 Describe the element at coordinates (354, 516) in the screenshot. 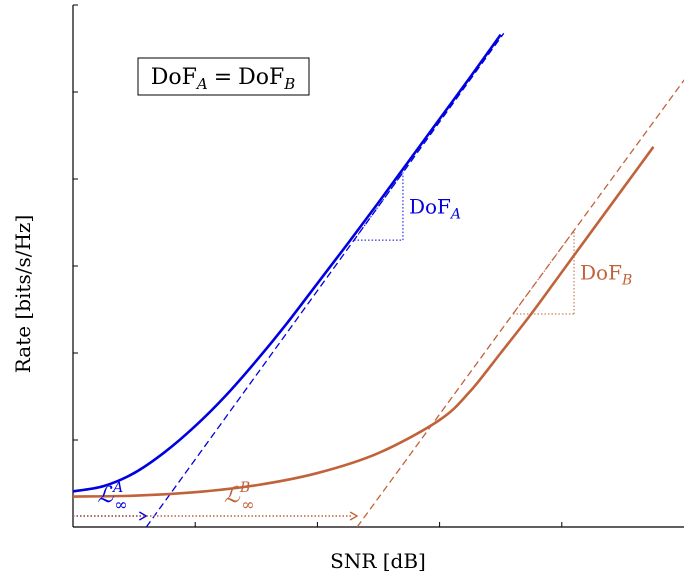

I see `offset-arrowhead-b` at that location.